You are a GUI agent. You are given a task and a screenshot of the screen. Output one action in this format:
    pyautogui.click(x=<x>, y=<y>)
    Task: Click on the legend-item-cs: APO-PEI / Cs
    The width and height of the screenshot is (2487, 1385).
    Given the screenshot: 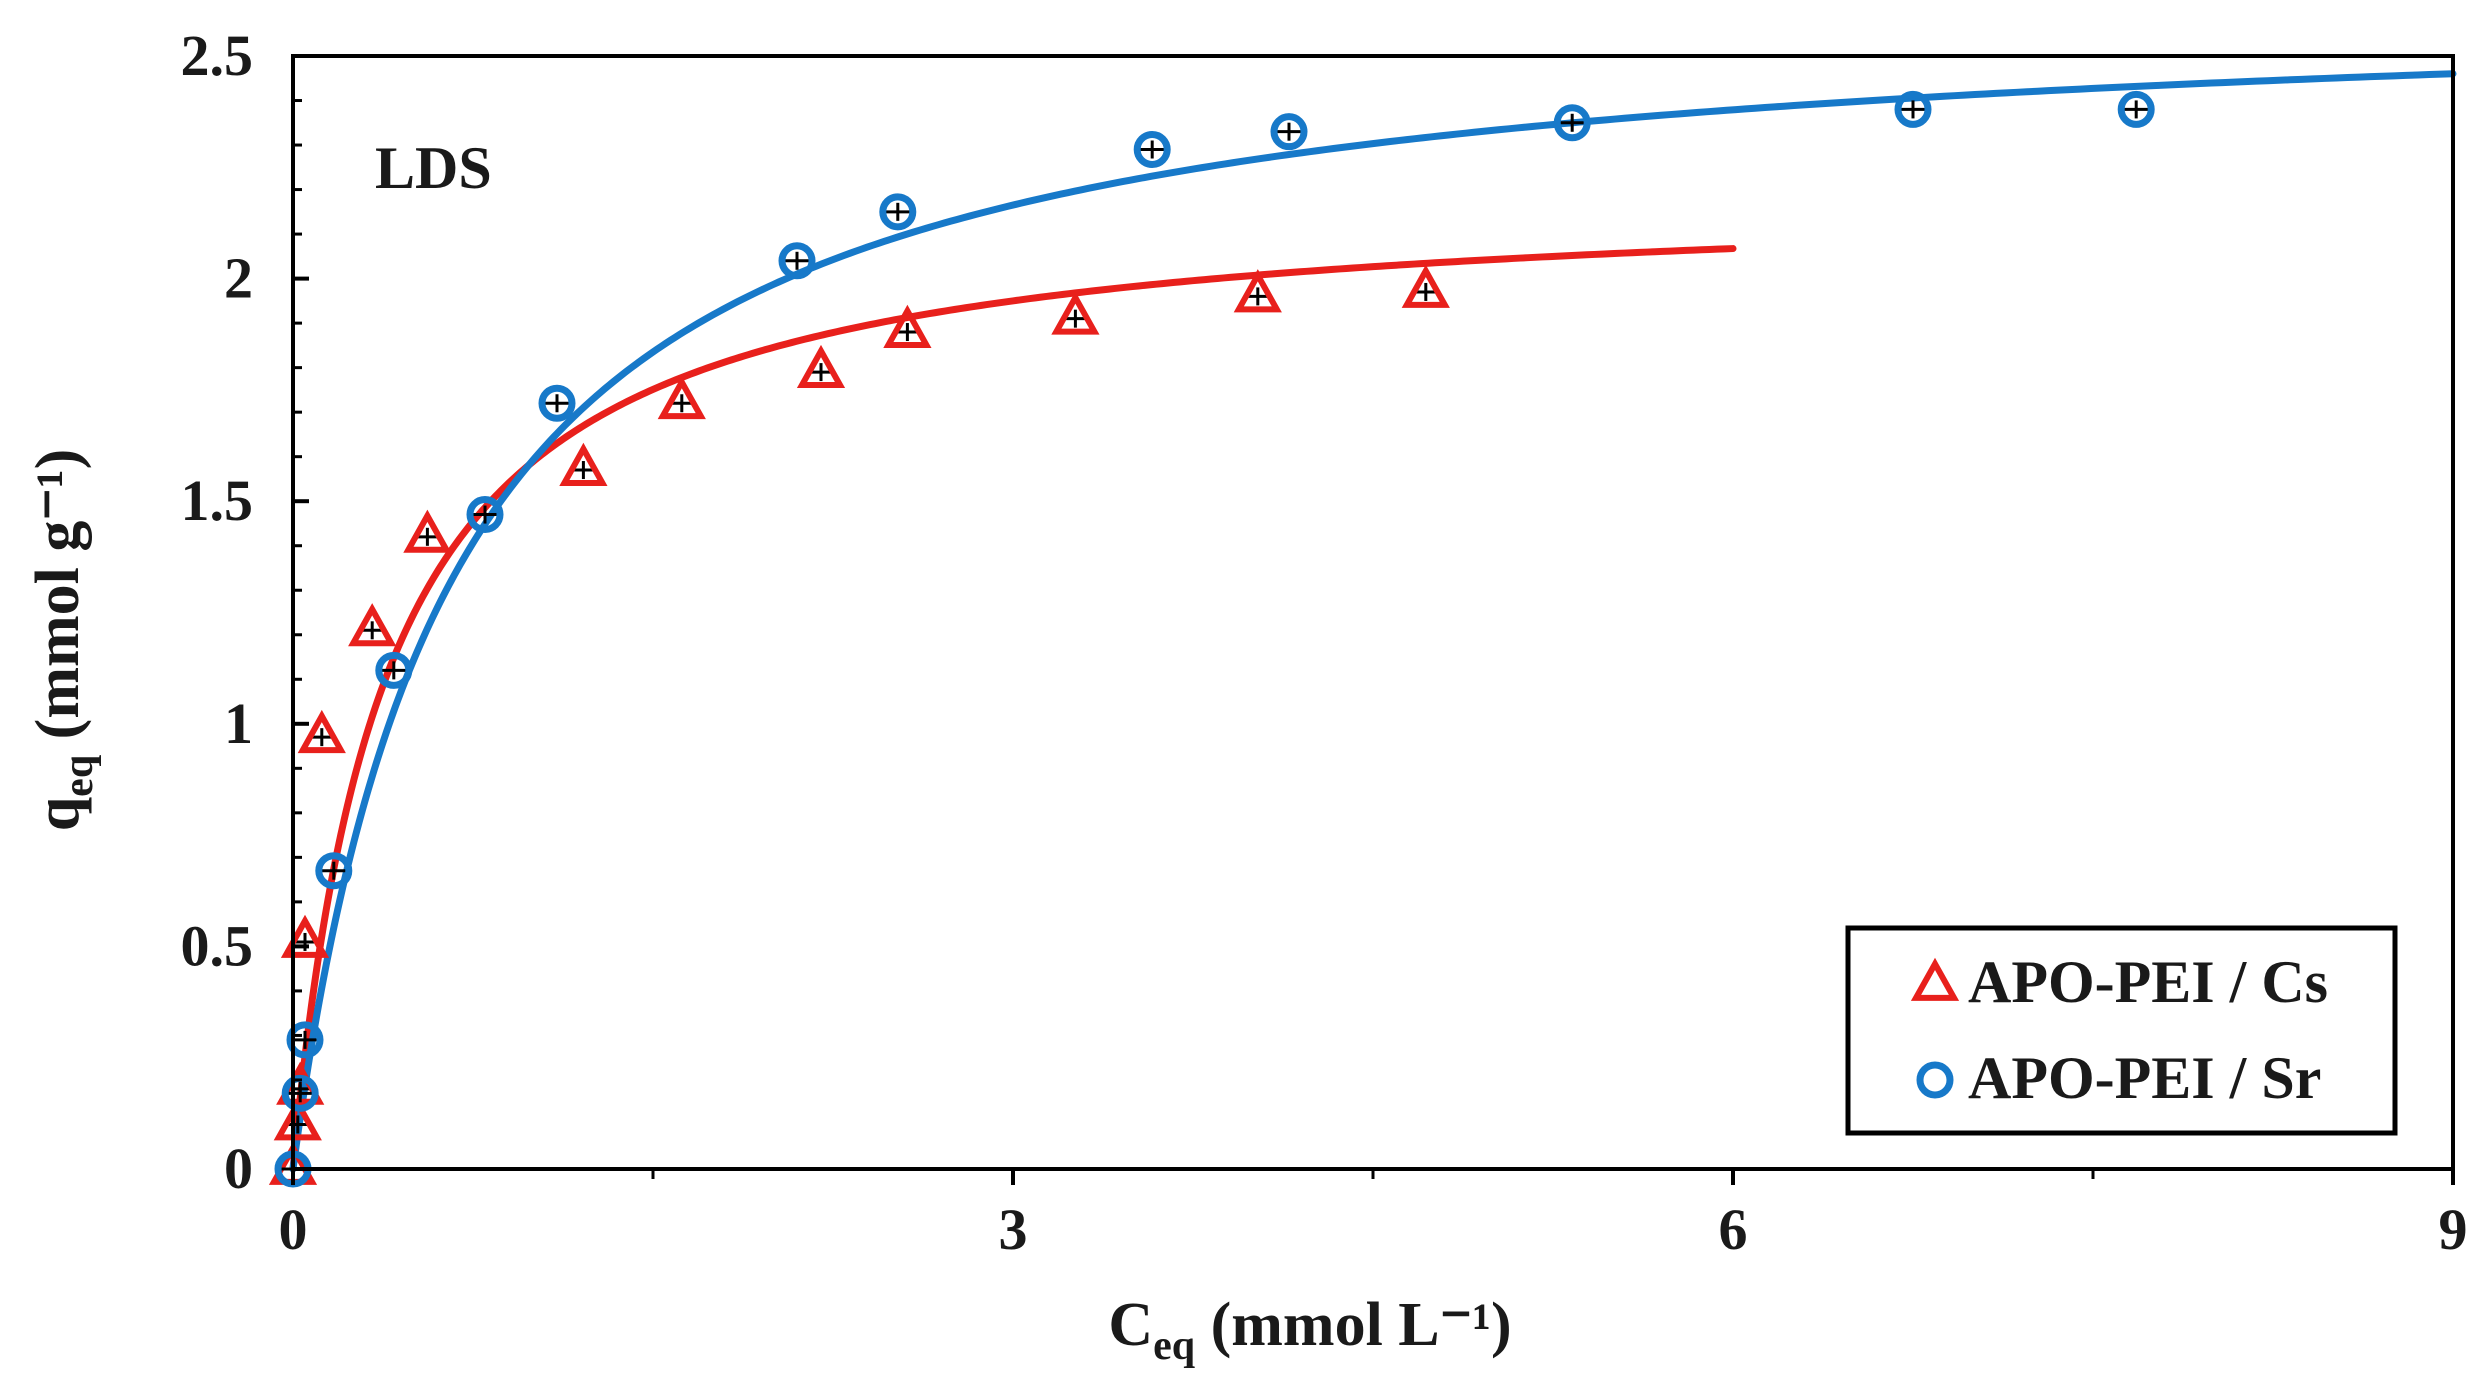 What is the action you would take?
    pyautogui.click(x=2119, y=982)
    